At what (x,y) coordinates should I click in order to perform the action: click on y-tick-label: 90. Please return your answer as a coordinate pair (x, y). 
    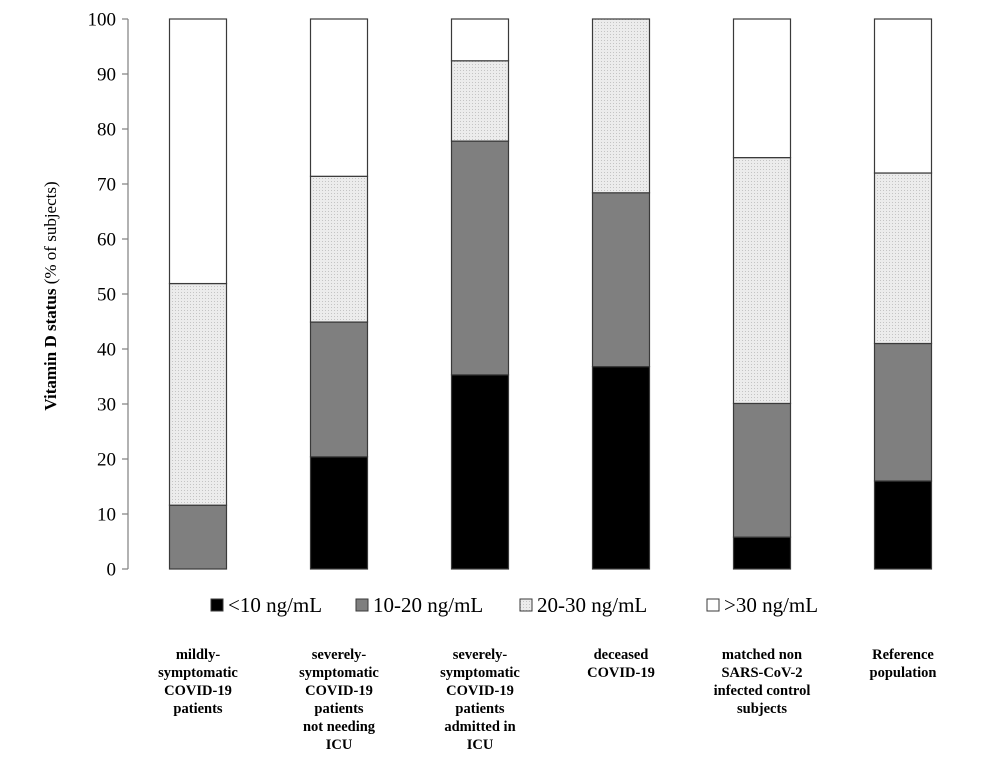
    Looking at the image, I should click on (106, 75).